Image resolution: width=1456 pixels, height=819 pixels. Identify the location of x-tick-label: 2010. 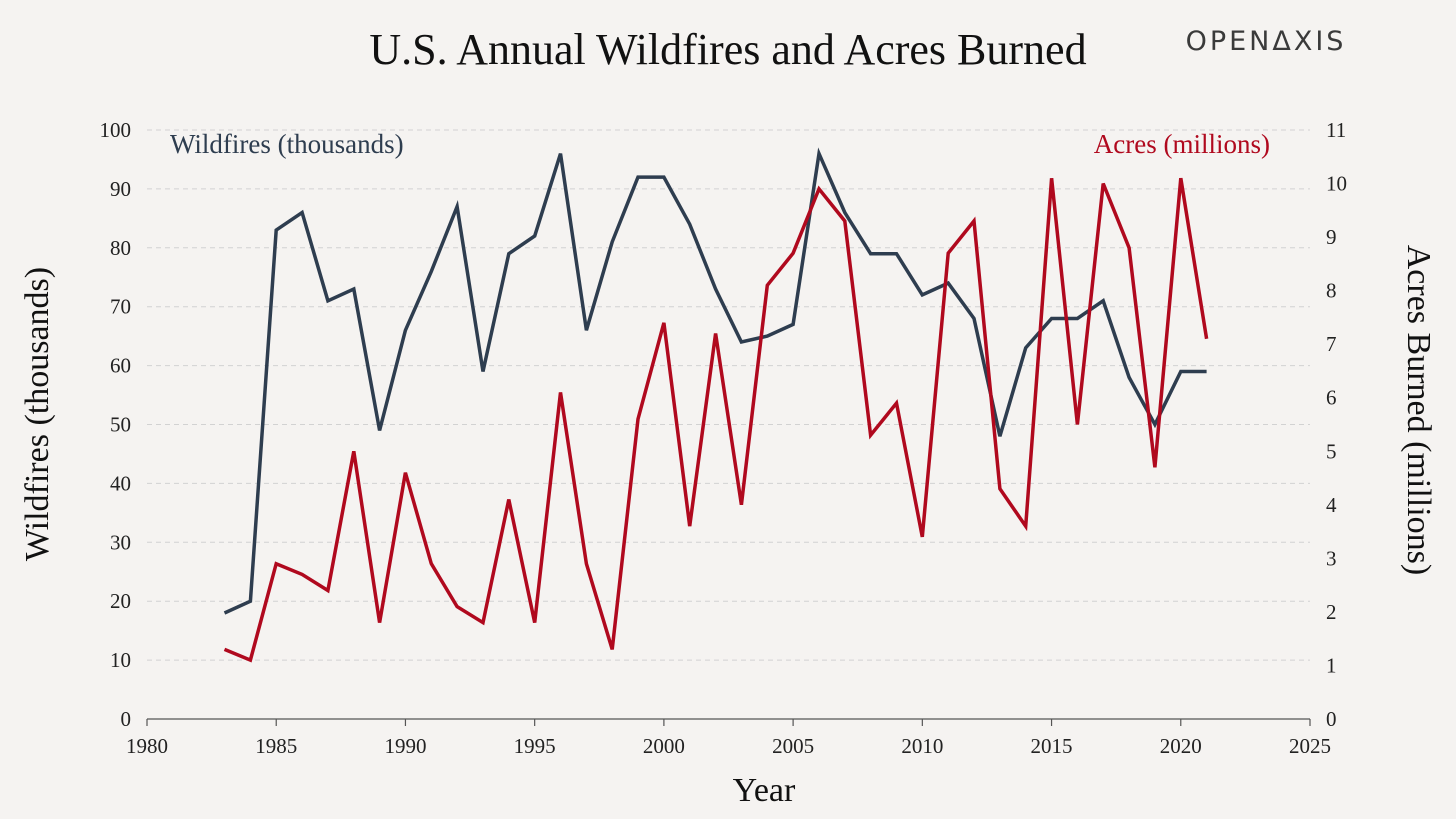
(922, 746).